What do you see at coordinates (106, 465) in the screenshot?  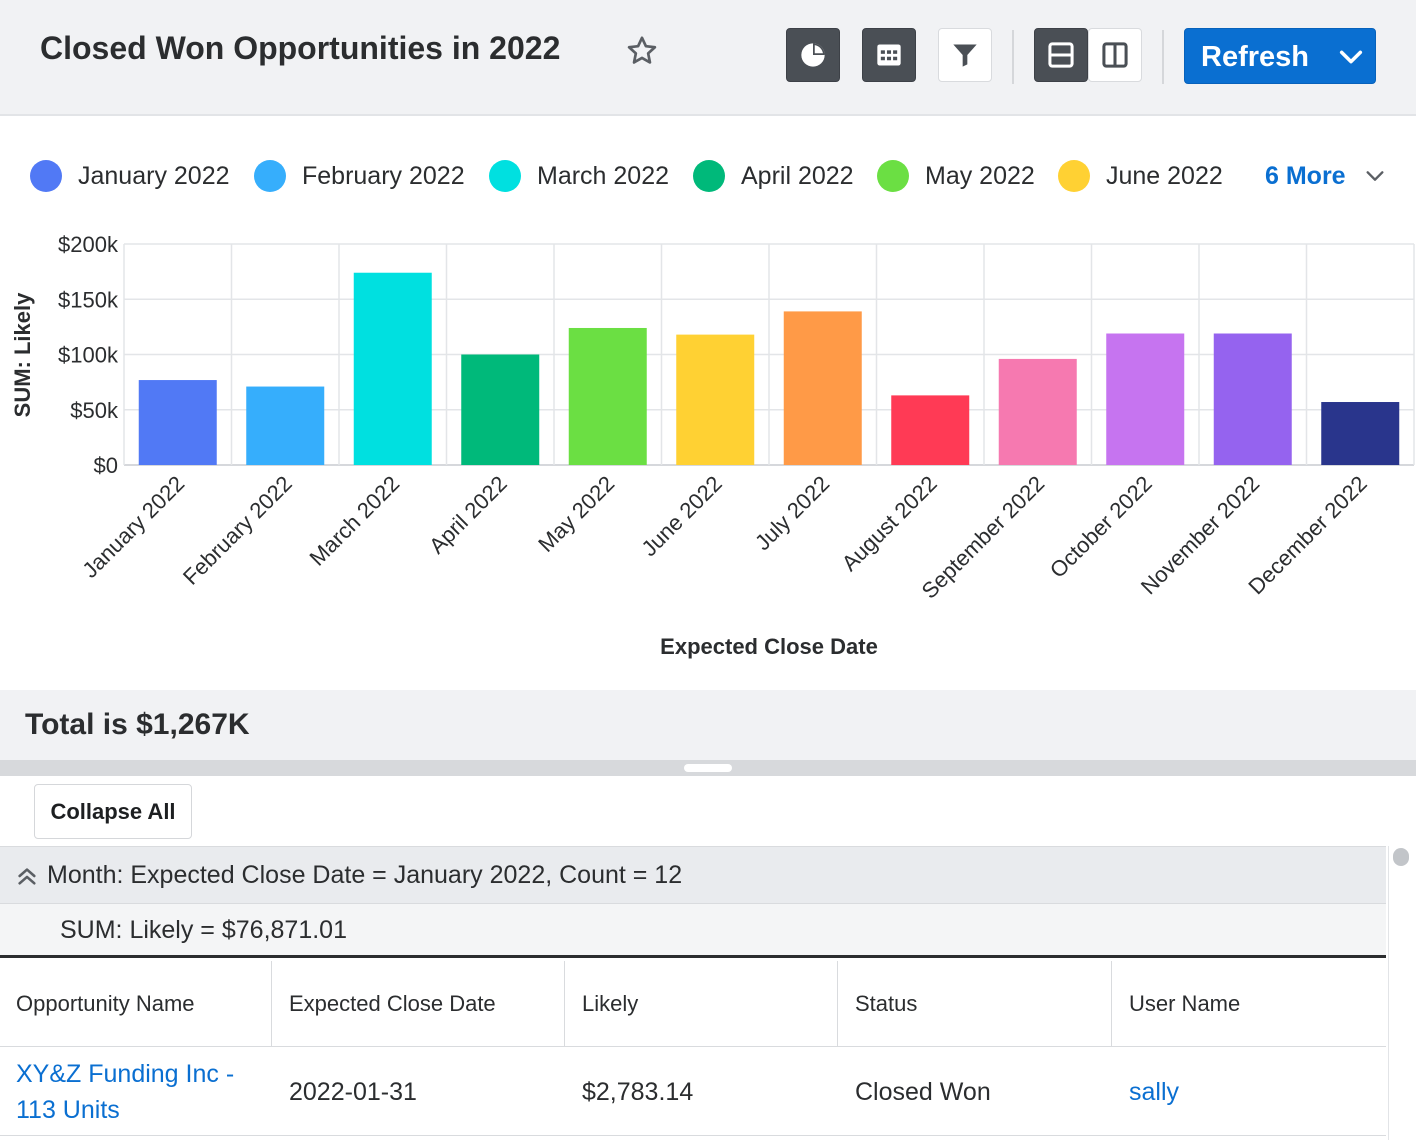 I see `y-tick-label: $0` at bounding box center [106, 465].